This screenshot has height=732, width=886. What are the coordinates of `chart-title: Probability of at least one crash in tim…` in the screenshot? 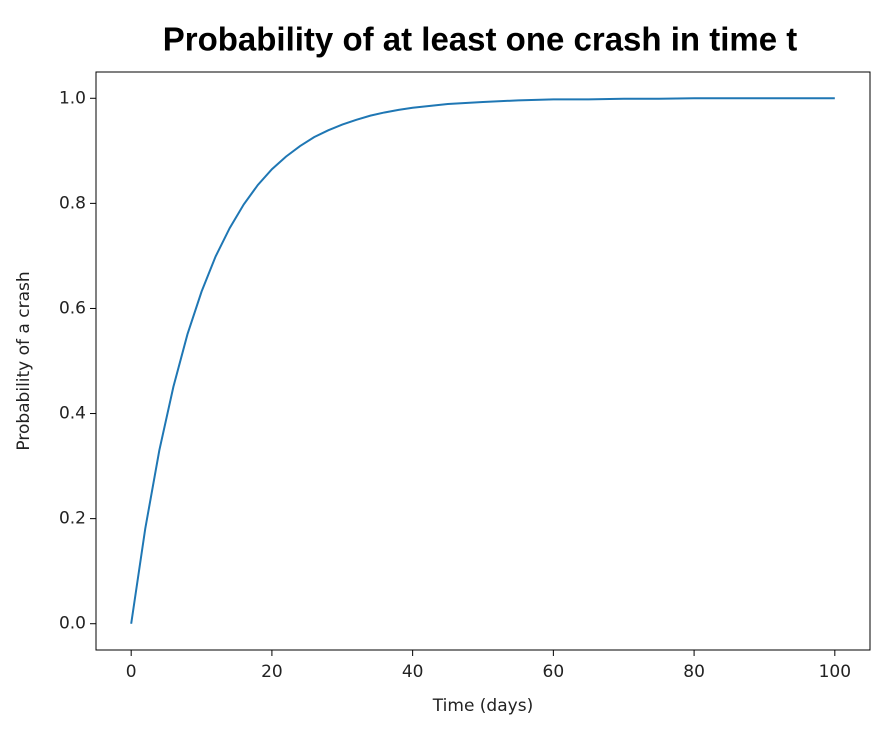 It's located at (480, 39).